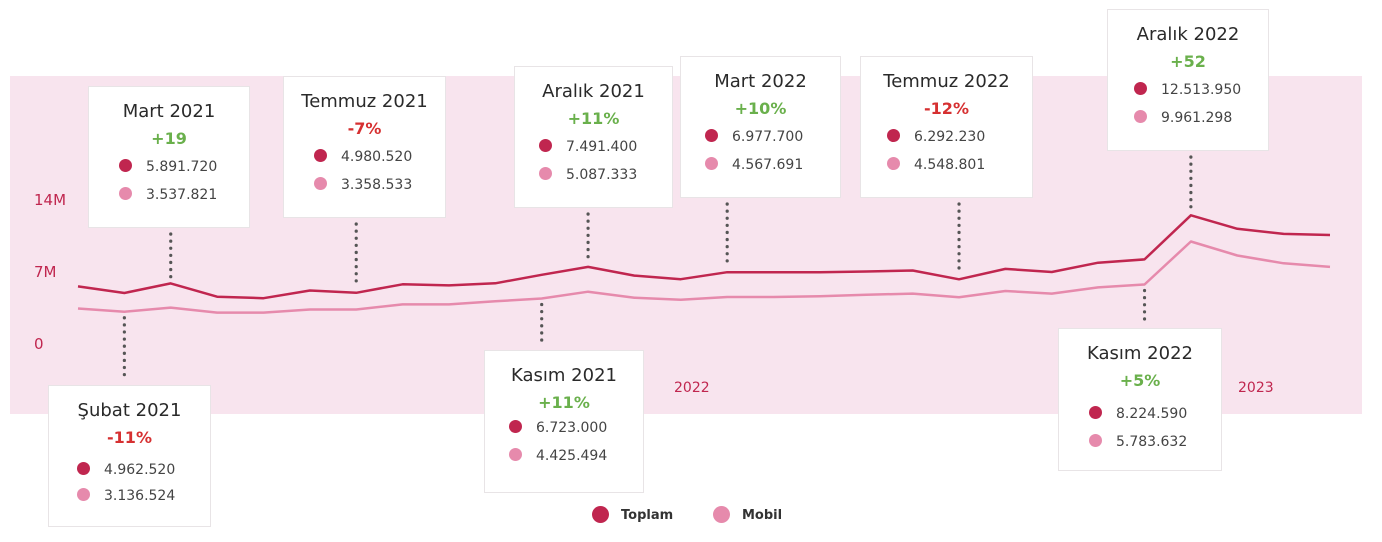 The height and width of the screenshot is (542, 1382). Describe the element at coordinates (600, 514) in the screenshot. I see `toplam-legend-icon` at that location.